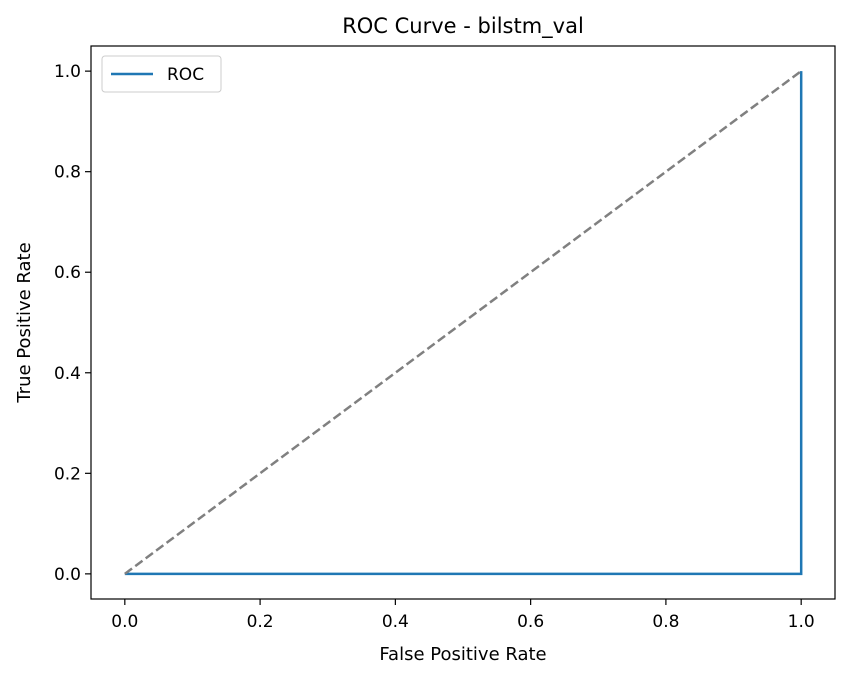  Describe the element at coordinates (530, 622) in the screenshot. I see `x-tick-label: 0.6` at that location.